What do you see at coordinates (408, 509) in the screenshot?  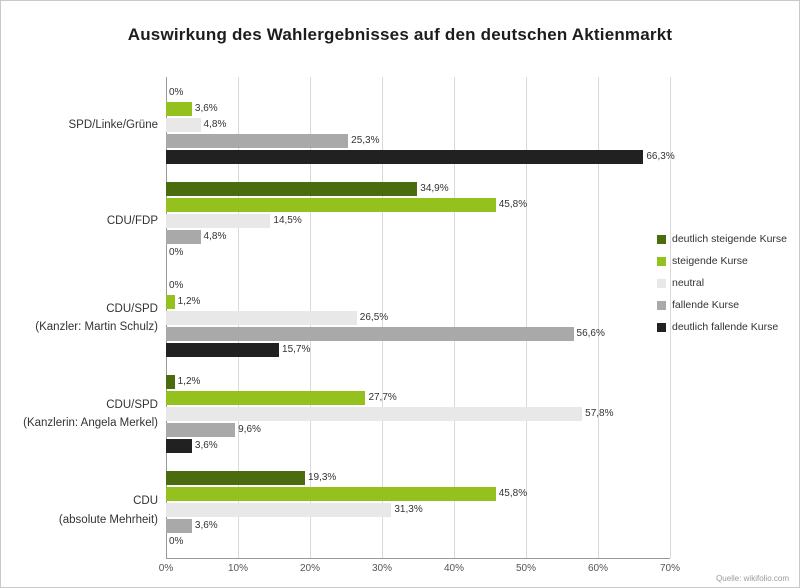 I see `bar-value-label: 31,3%` at bounding box center [408, 509].